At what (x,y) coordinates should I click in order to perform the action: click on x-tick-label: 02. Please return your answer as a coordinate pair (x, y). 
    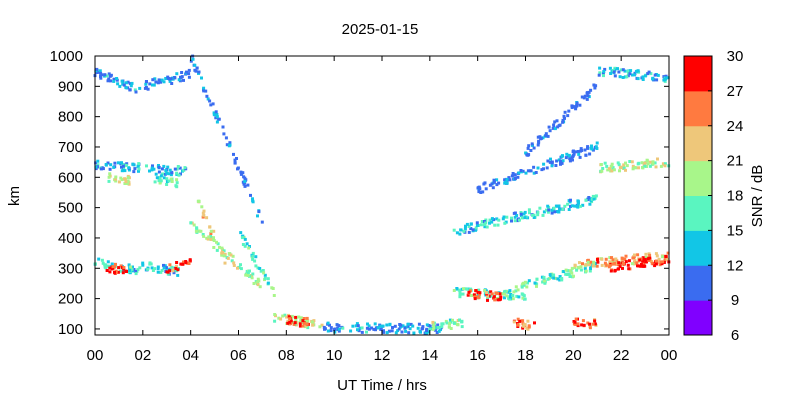
    Looking at the image, I should click on (142, 355).